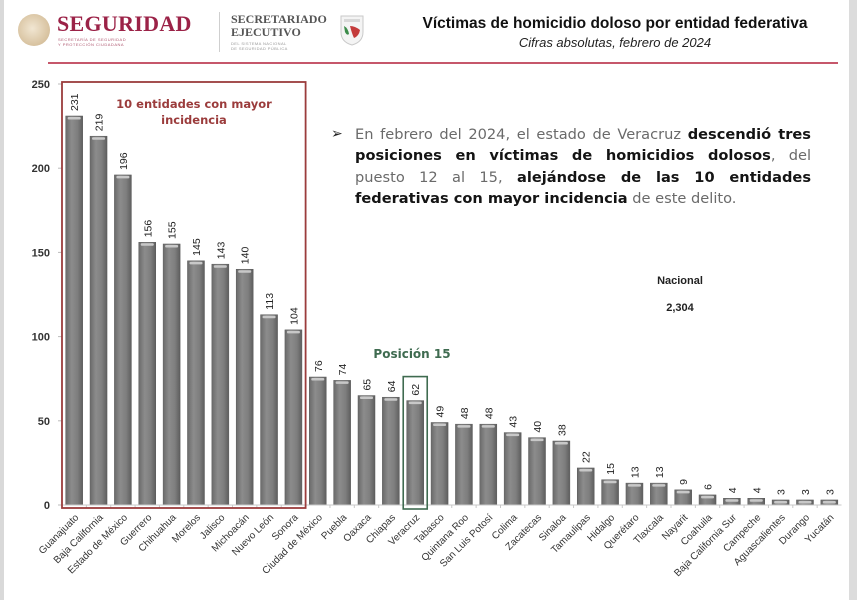 This screenshot has height=600, width=857. What do you see at coordinates (41, 85) in the screenshot?
I see `y-tick-label: 250` at bounding box center [41, 85].